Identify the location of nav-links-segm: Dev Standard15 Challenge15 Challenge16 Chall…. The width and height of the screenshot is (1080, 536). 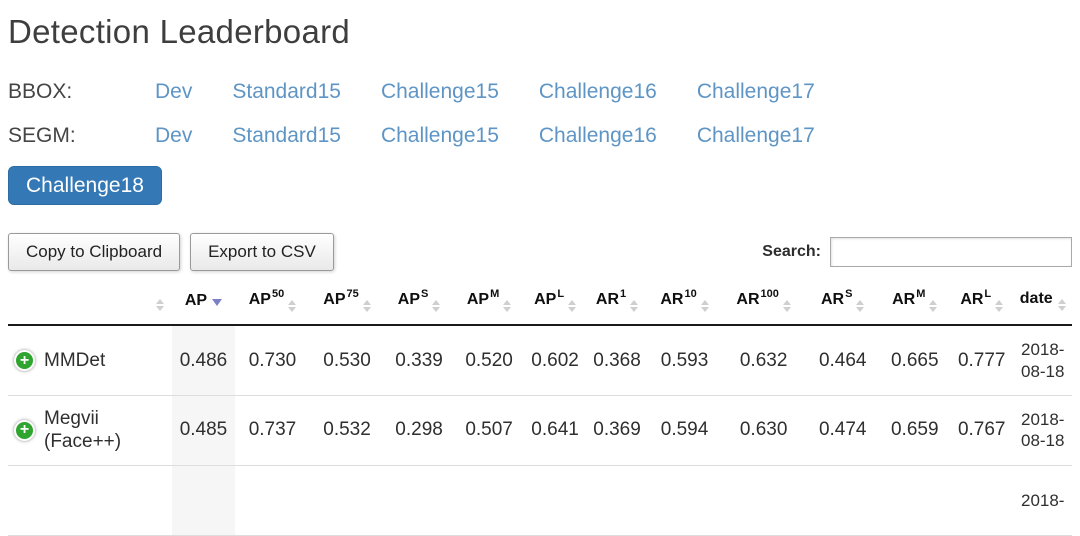
(485, 136).